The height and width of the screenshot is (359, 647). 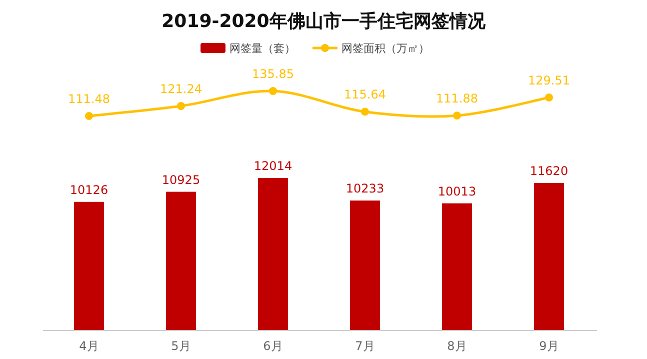 I want to click on data-label: 111.88, so click(x=457, y=99).